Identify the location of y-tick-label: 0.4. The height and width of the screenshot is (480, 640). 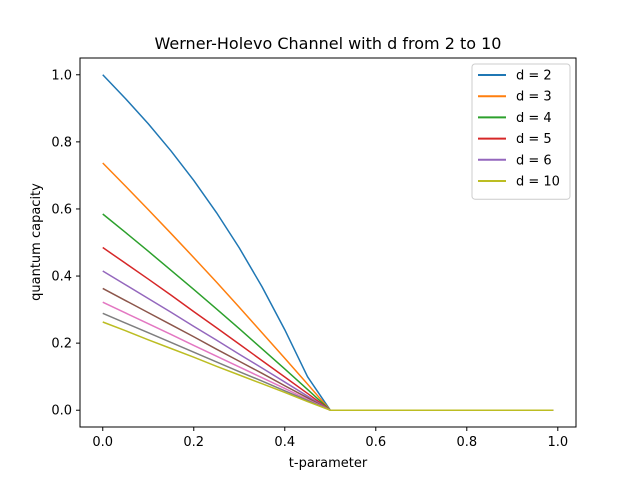
(61, 277).